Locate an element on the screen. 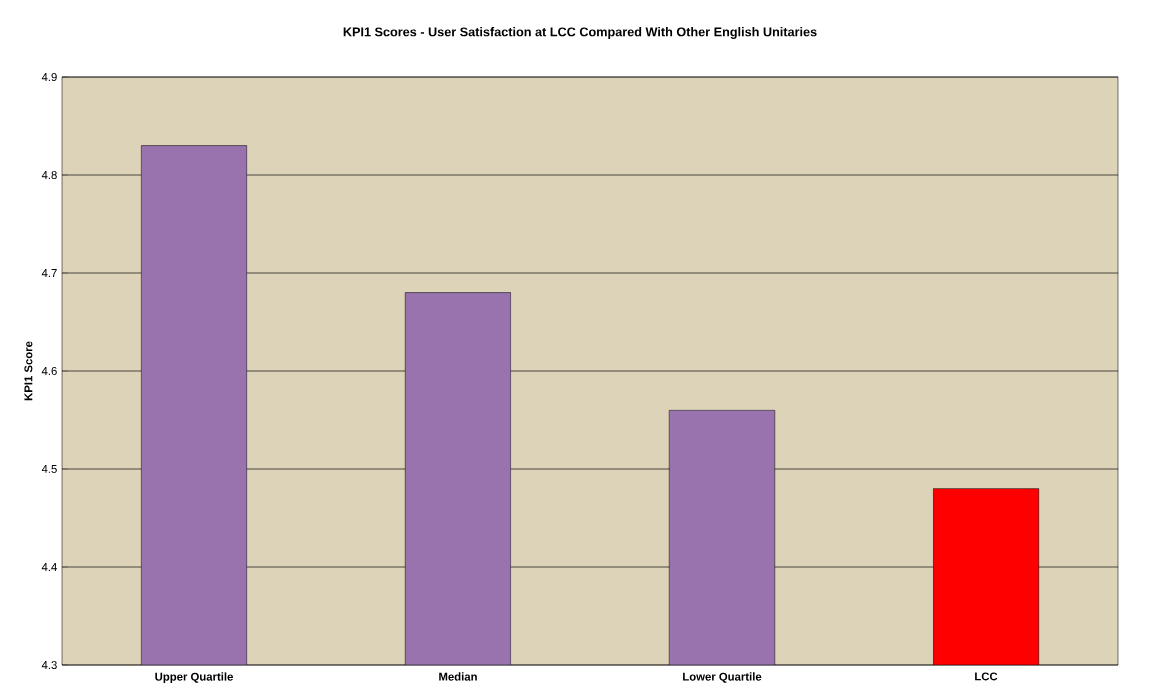  chart-title: KPI1 Scores - User Satisfaction at LCC Compared With Other English Unitaries is located at coordinates (580, 33).